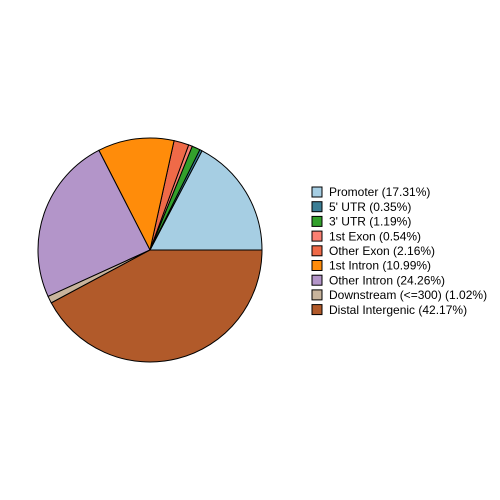 The image size is (500, 500). What do you see at coordinates (398, 310) in the screenshot?
I see `legend-label: Distal Intergenic (42.17%)` at bounding box center [398, 310].